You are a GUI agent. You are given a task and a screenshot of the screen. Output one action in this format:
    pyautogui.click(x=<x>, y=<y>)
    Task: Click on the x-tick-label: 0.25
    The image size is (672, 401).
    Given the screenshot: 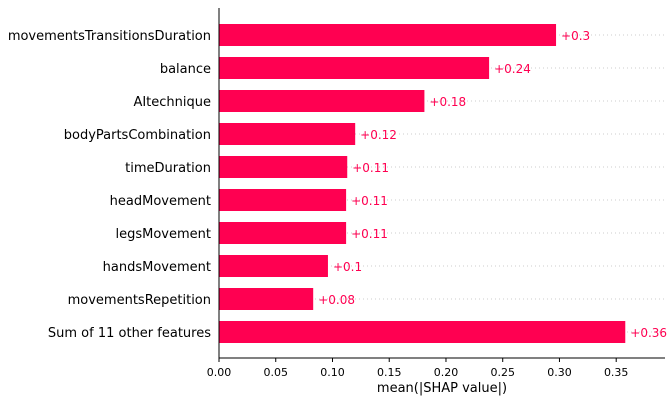 What is the action you would take?
    pyautogui.click(x=502, y=372)
    